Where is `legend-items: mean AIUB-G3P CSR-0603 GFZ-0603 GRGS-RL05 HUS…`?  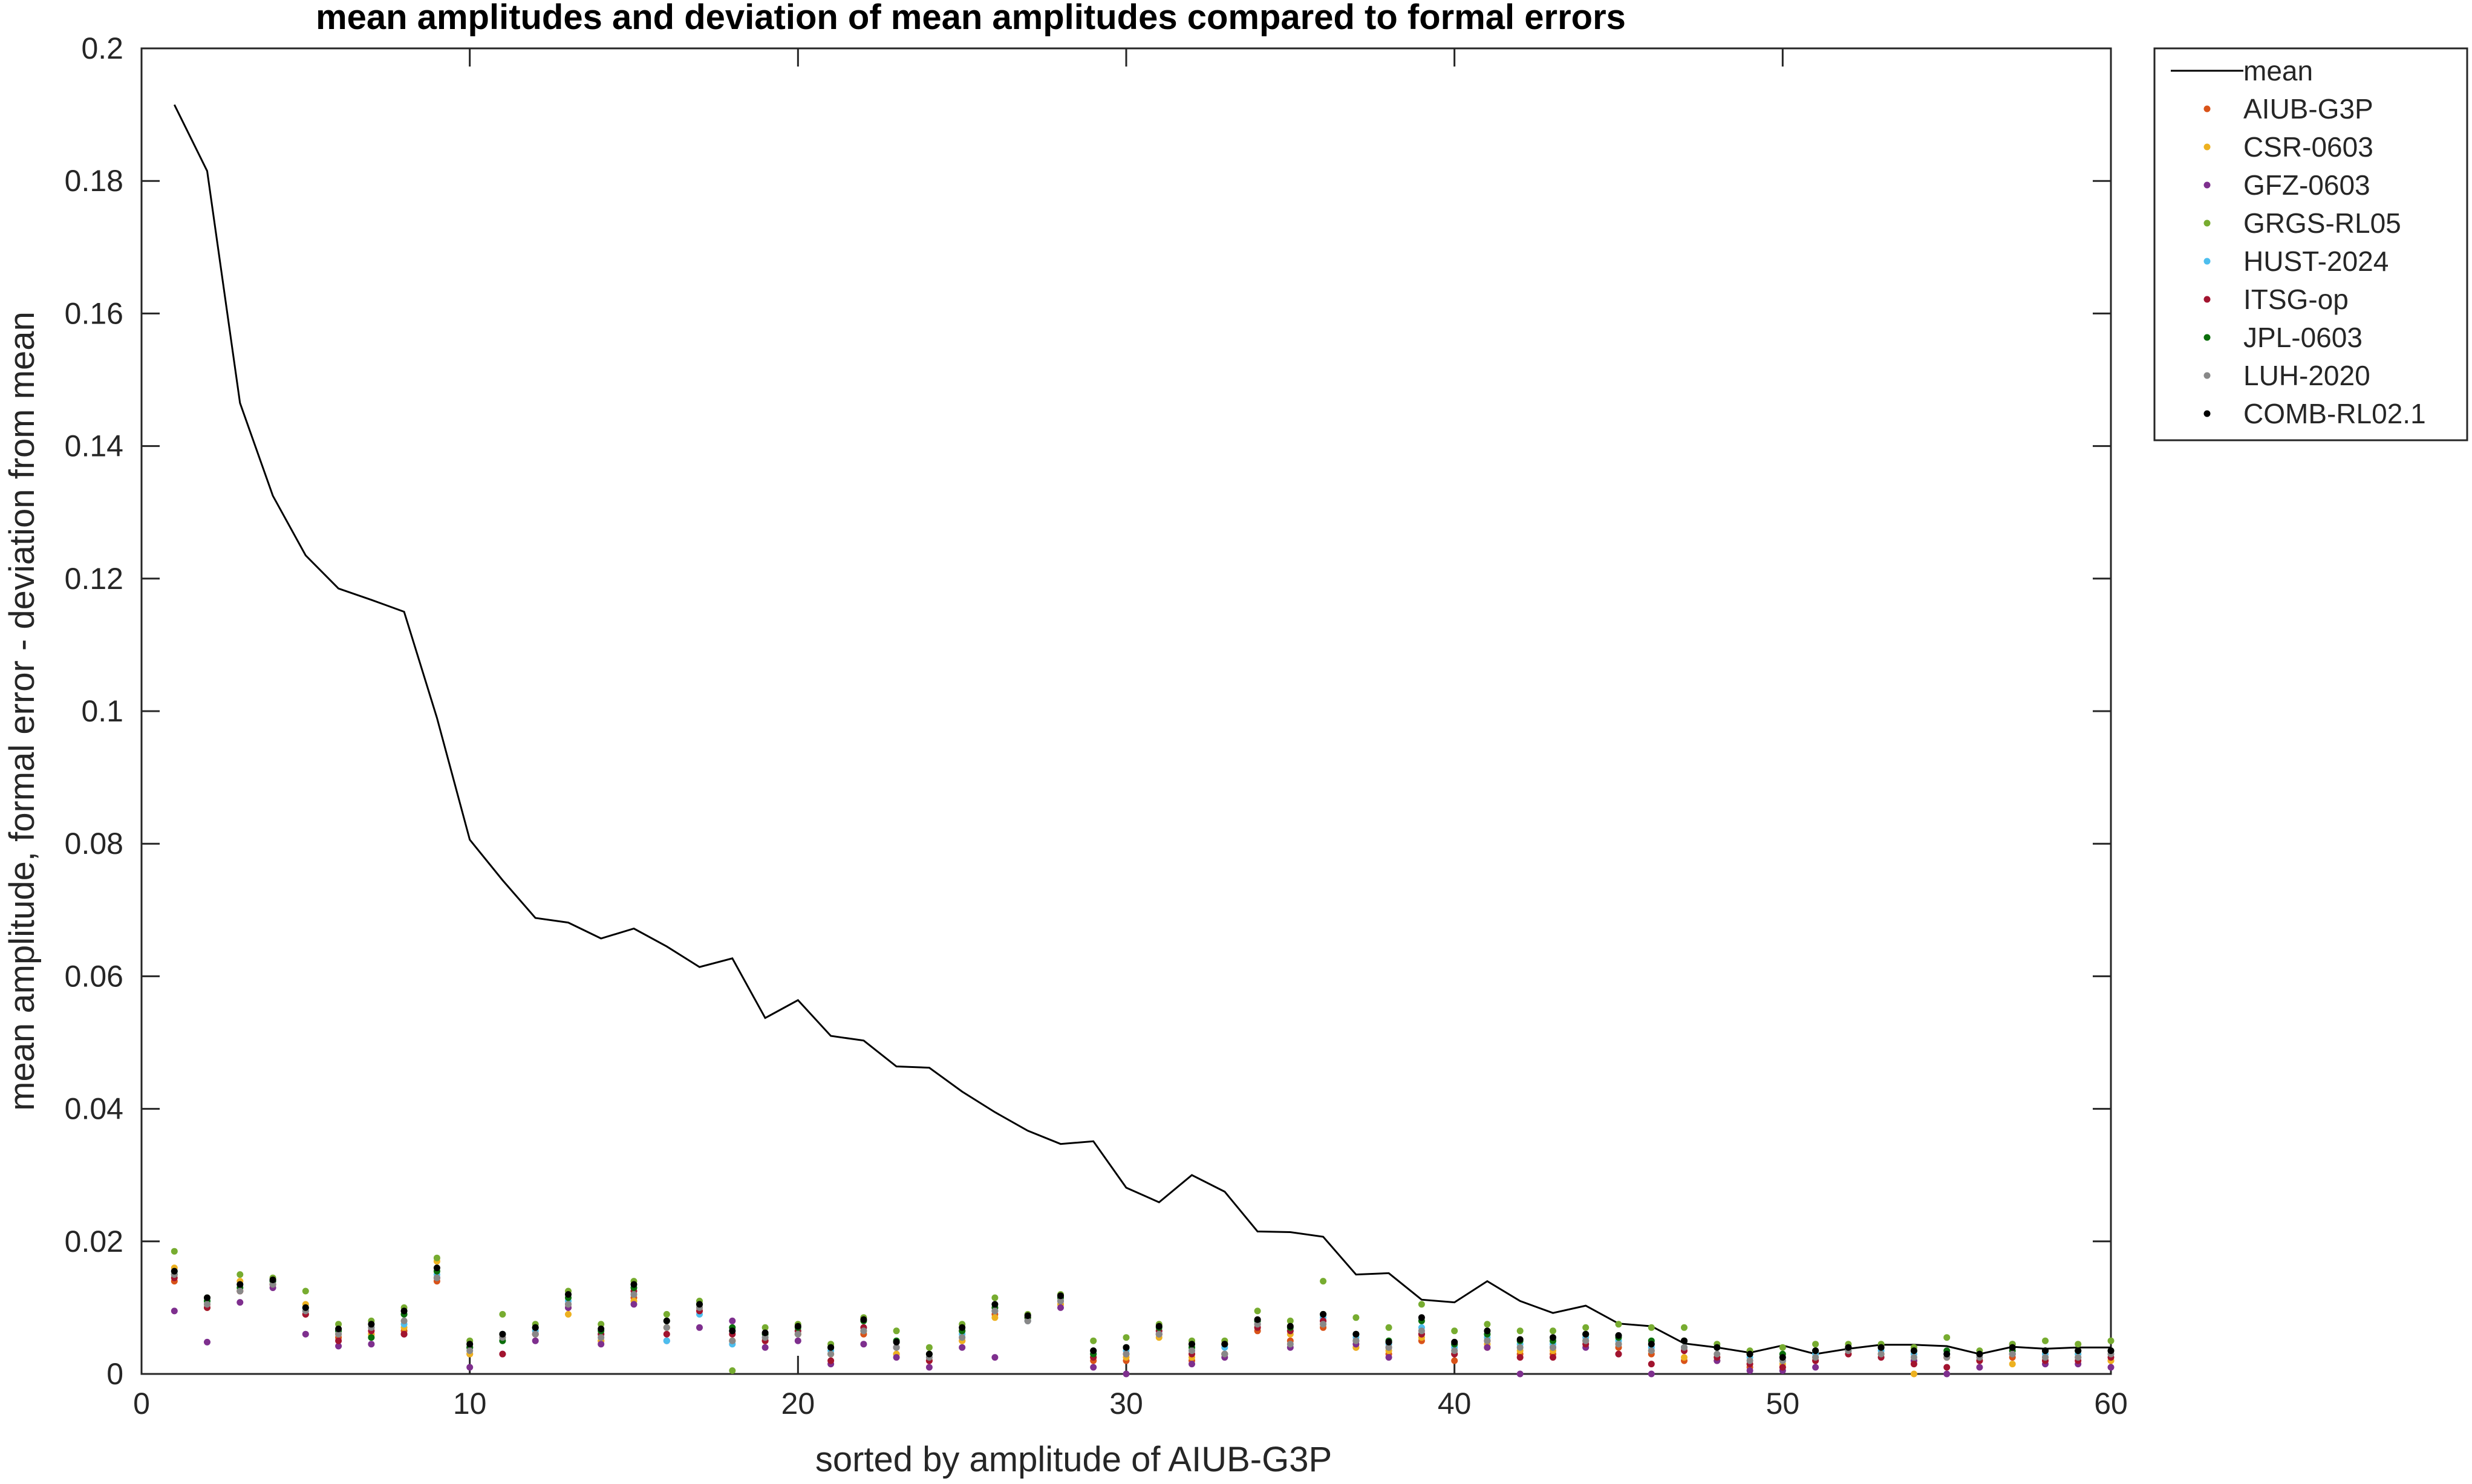
legend-items: mean AIUB-G3P CSR-0603 GFZ-0603 GRGS-RL05 HUS… is located at coordinates (2298, 242).